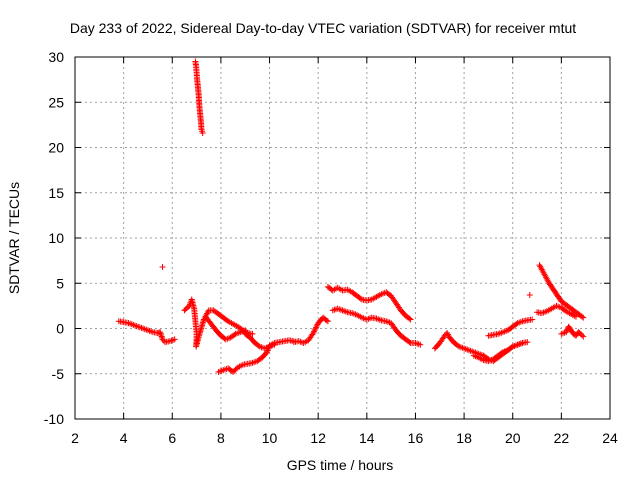 The height and width of the screenshot is (480, 640). I want to click on y-tick-label: 30, so click(56, 57).